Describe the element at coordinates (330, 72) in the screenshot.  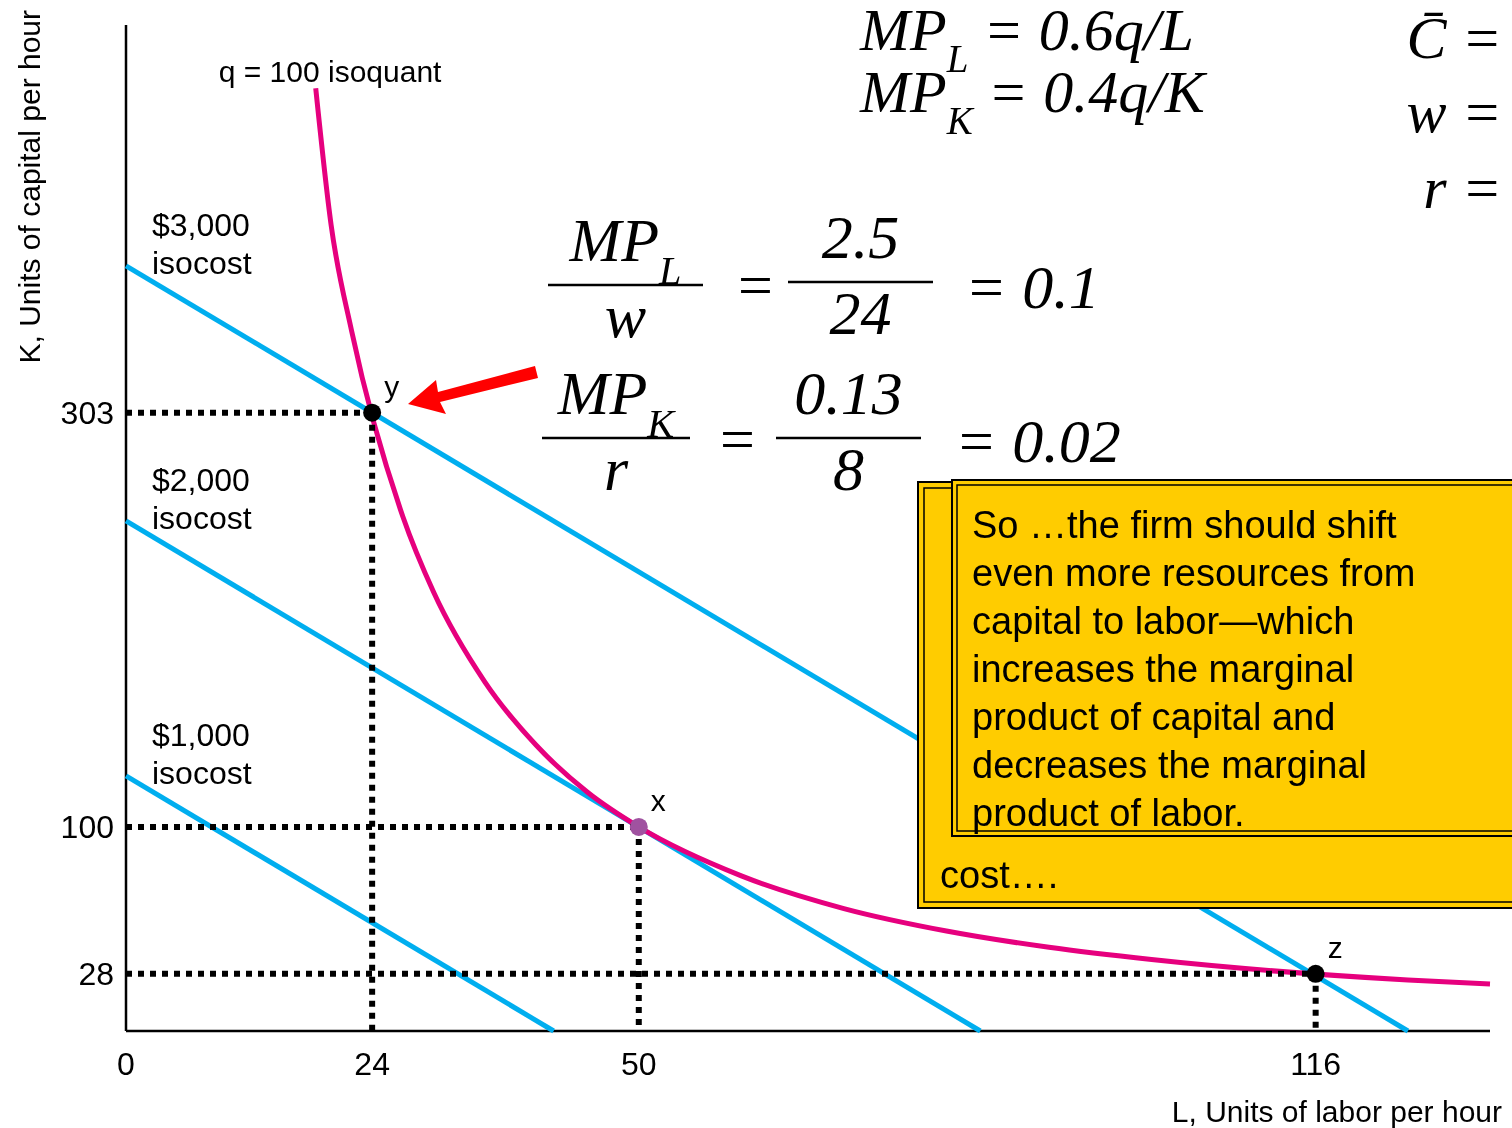
I see `annotation: q = 100 isoquant` at that location.